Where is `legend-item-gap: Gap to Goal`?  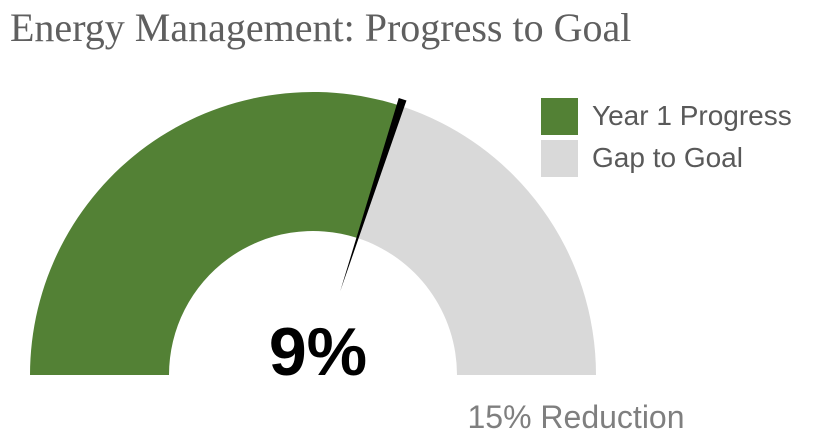 legend-item-gap: Gap to Goal is located at coordinates (666, 158).